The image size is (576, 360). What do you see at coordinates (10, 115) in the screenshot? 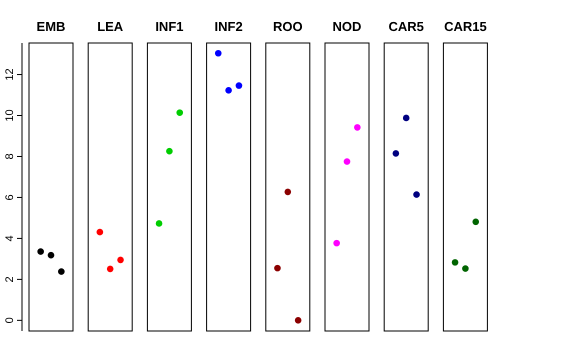
I see `y-tick-label: 10` at bounding box center [10, 115].